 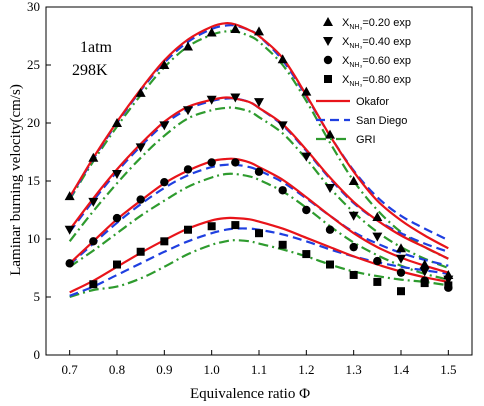 What do you see at coordinates (372, 102) in the screenshot?
I see `legend-label: Okafor` at bounding box center [372, 102].